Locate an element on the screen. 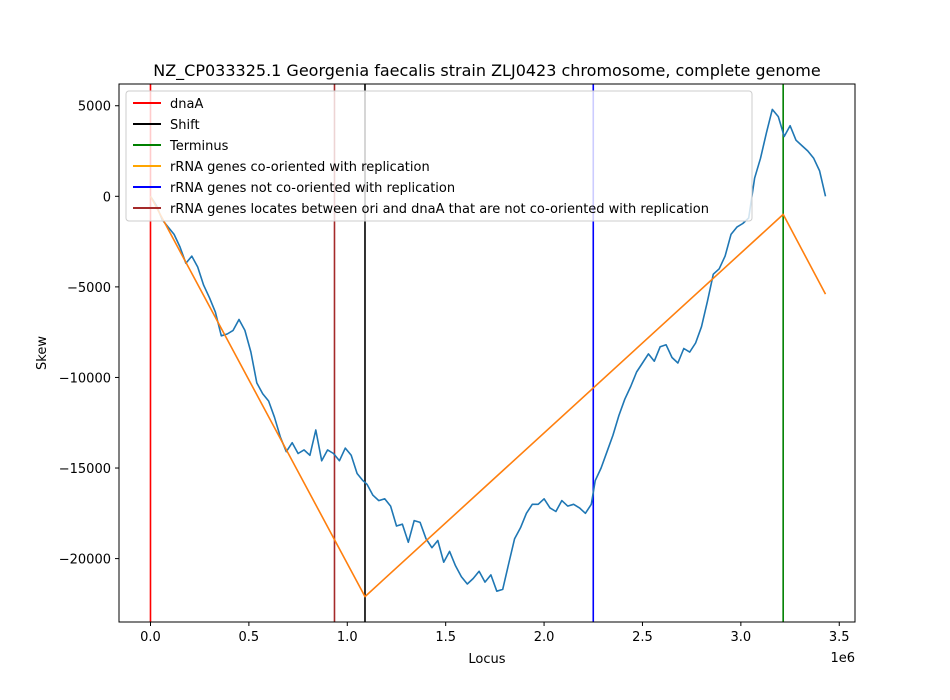  legend-label: rRNA genes co-oriented with replication is located at coordinates (300, 167).